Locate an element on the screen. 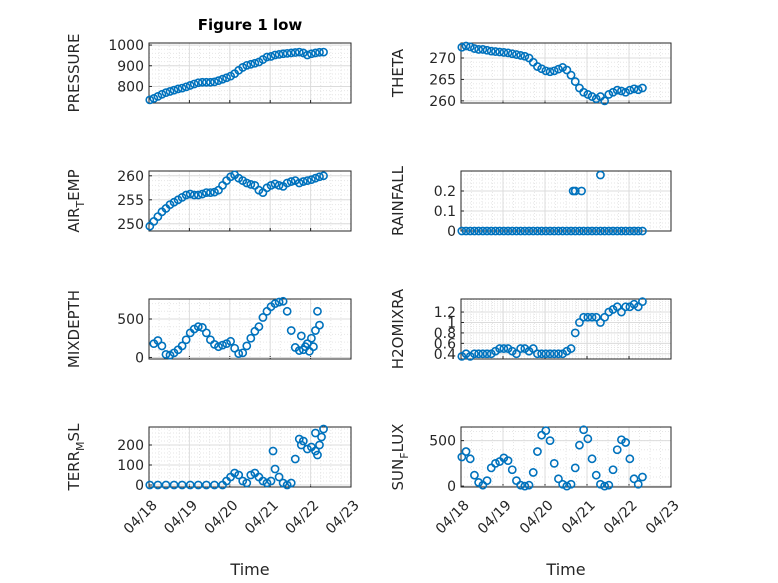  y-tick-label: 260 is located at coordinates (130, 177).